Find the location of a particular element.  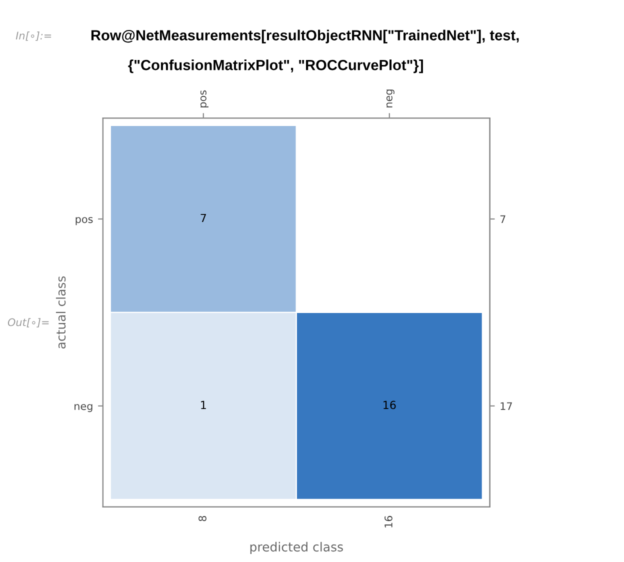

text: In[∘]:= is located at coordinates (34, 36).